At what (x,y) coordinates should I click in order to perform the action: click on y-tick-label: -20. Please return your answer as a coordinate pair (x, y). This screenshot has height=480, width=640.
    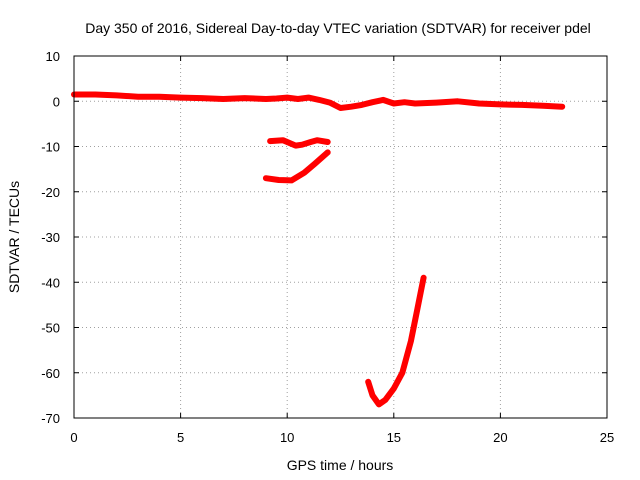
    Looking at the image, I should click on (50, 192).